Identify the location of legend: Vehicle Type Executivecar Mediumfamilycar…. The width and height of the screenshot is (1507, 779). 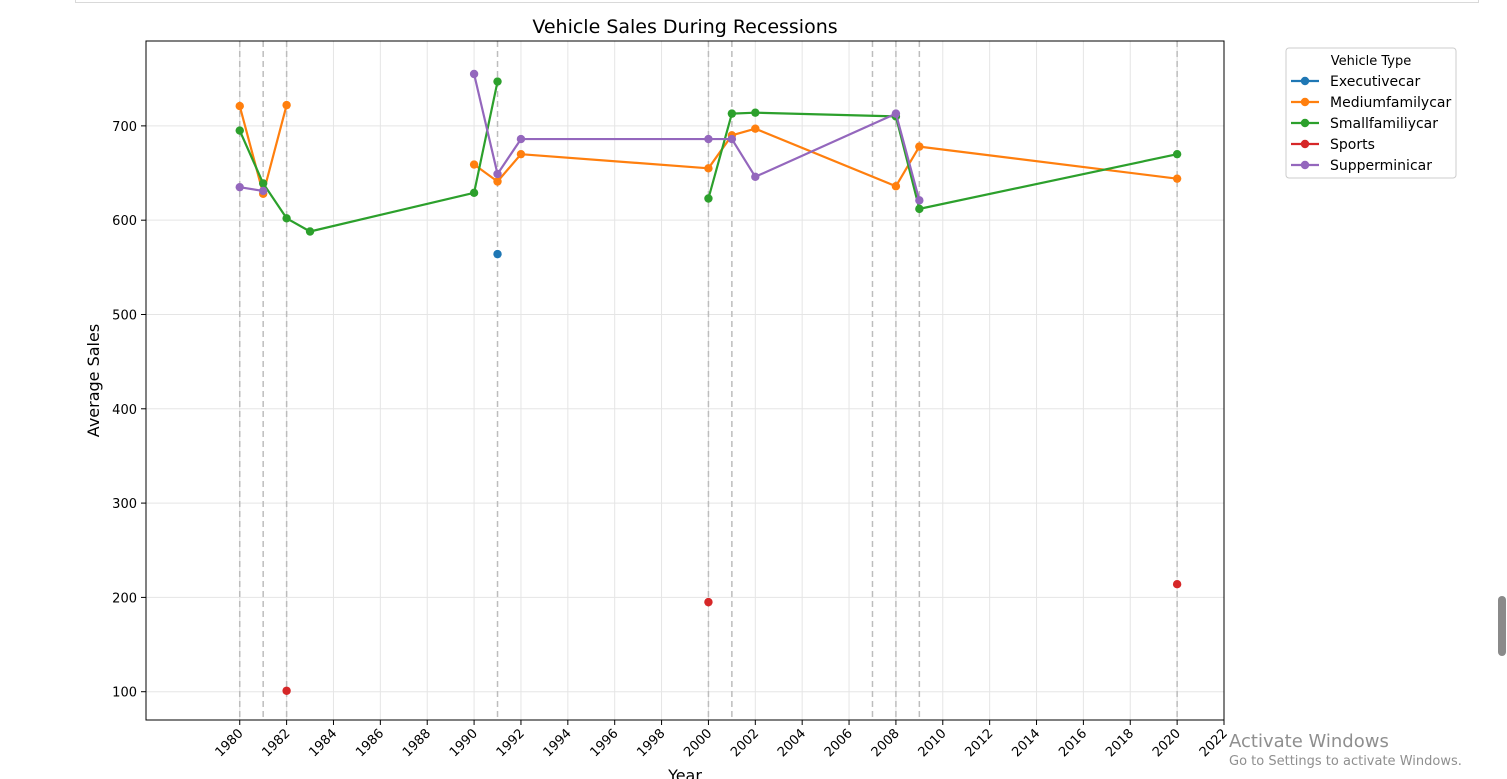
(1371, 113).